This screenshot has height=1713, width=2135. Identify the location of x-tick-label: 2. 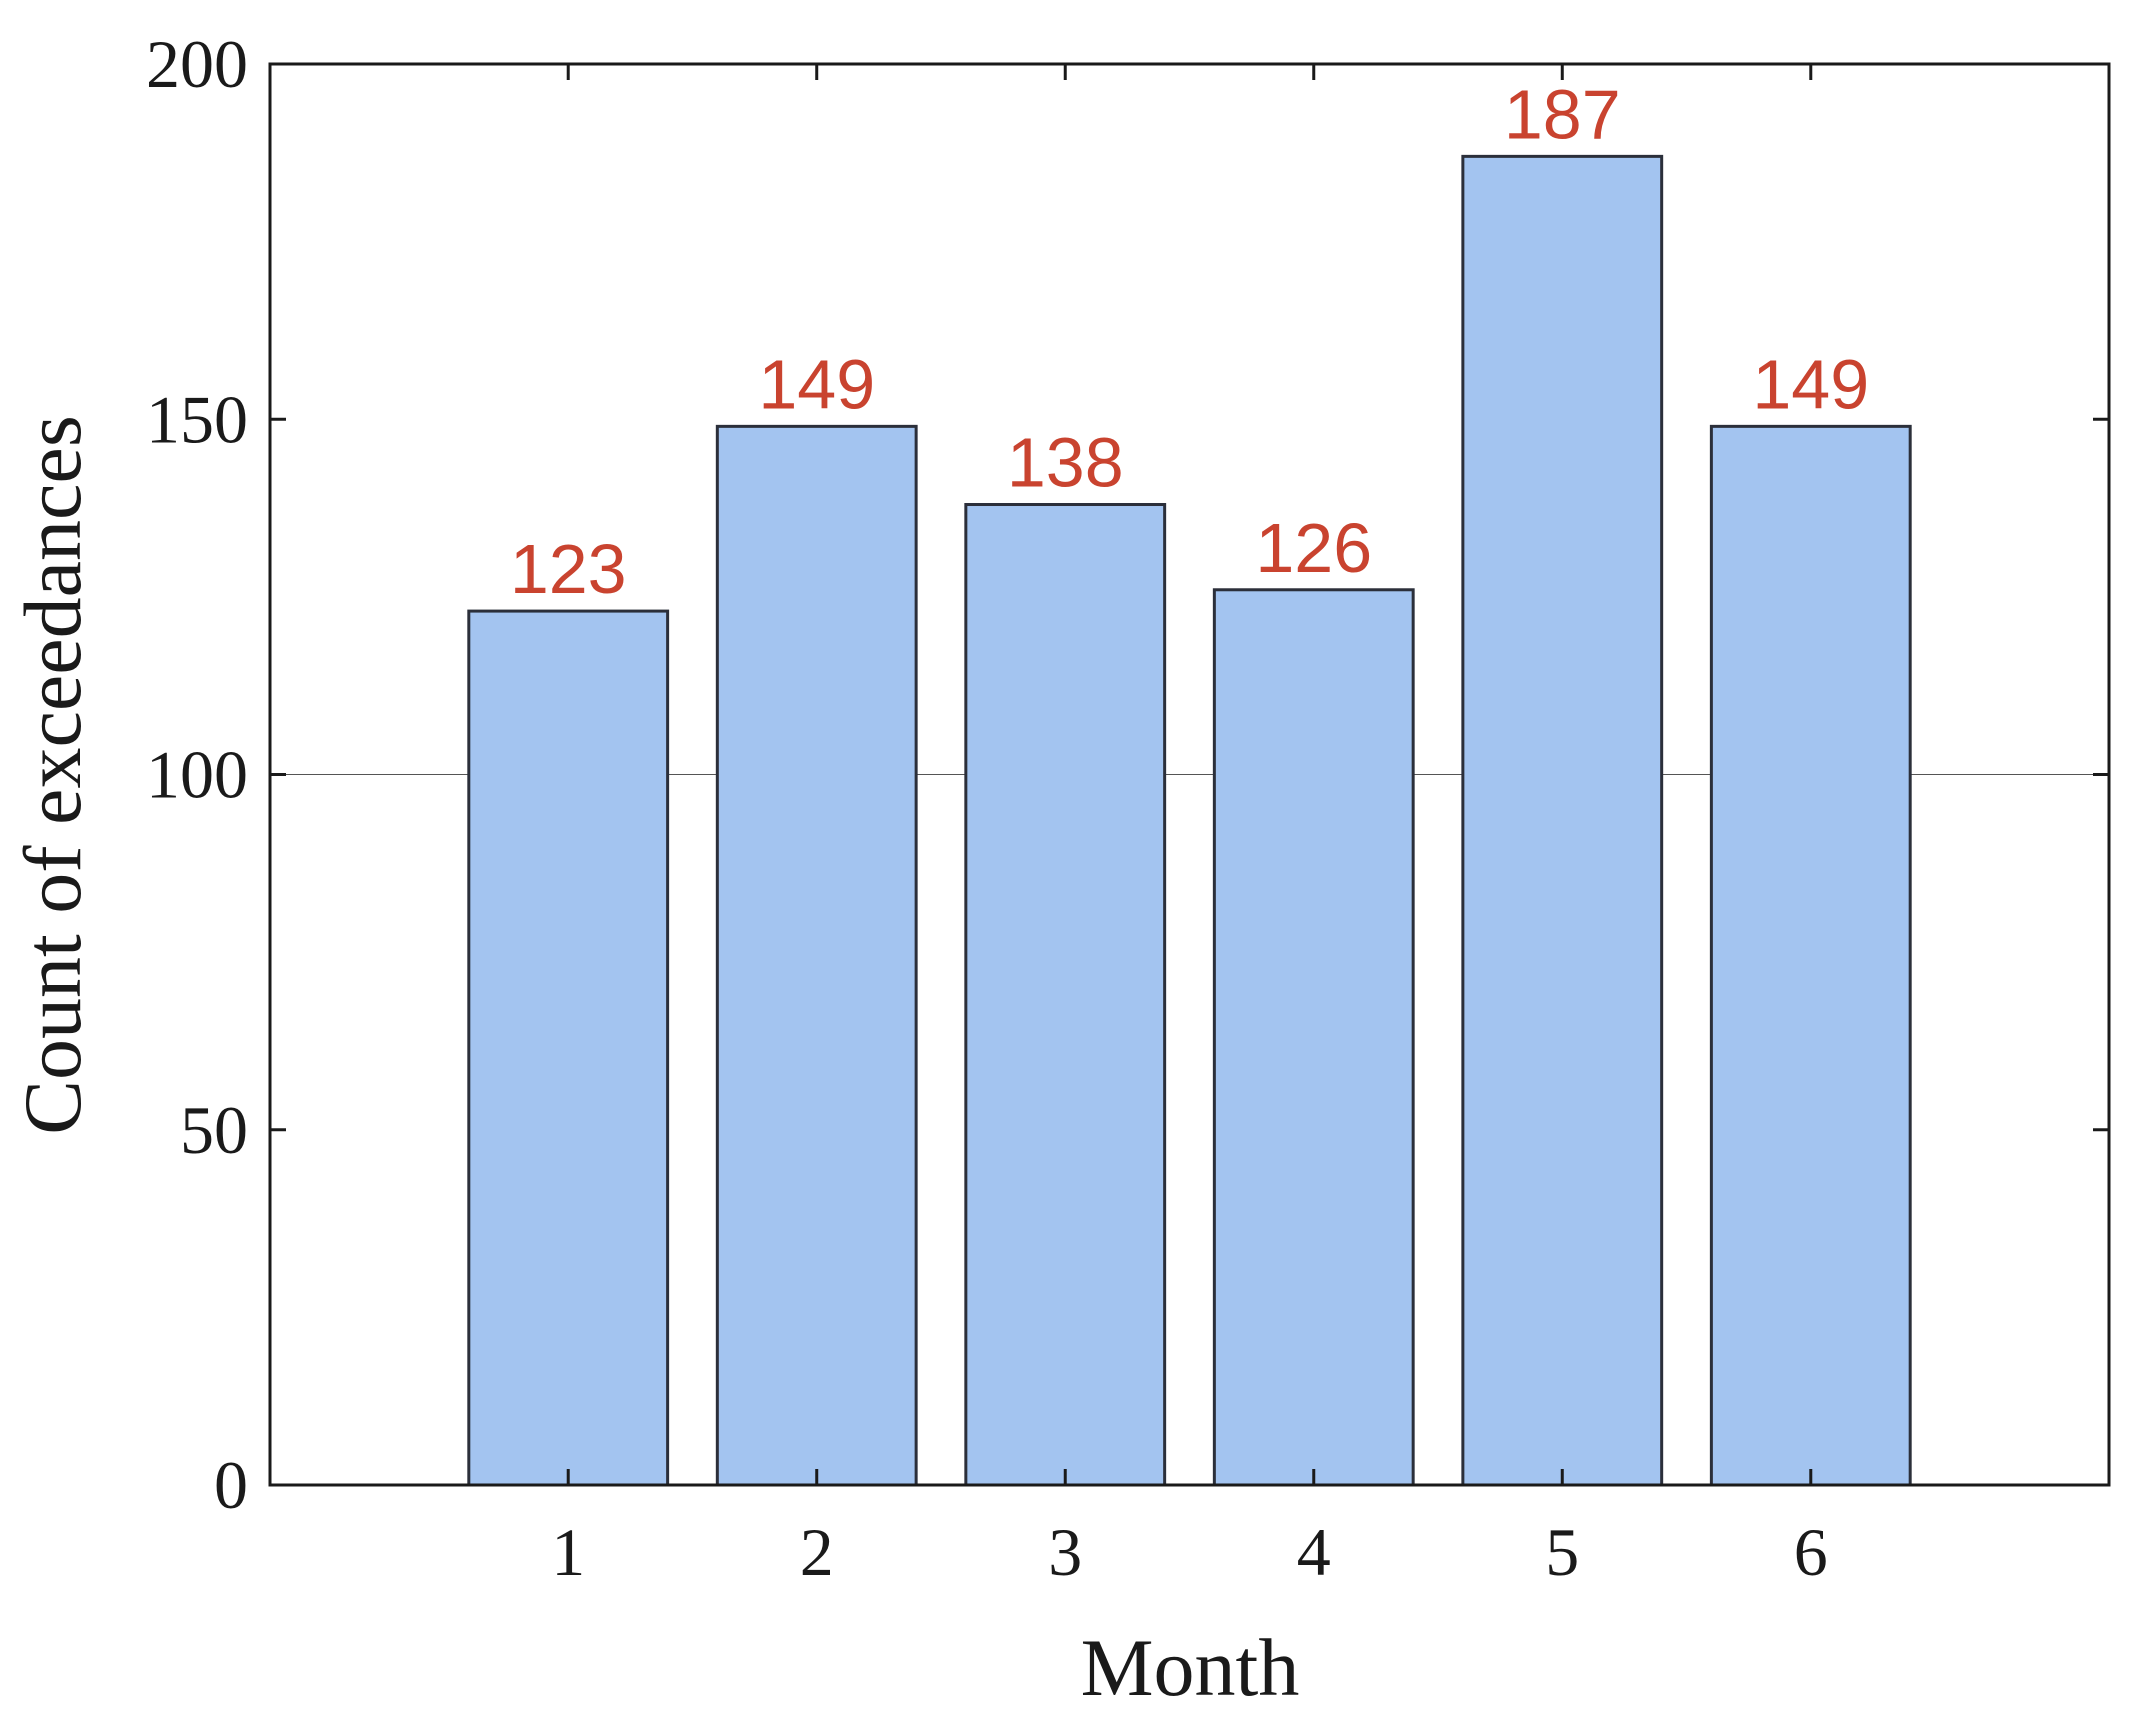
(817, 1552).